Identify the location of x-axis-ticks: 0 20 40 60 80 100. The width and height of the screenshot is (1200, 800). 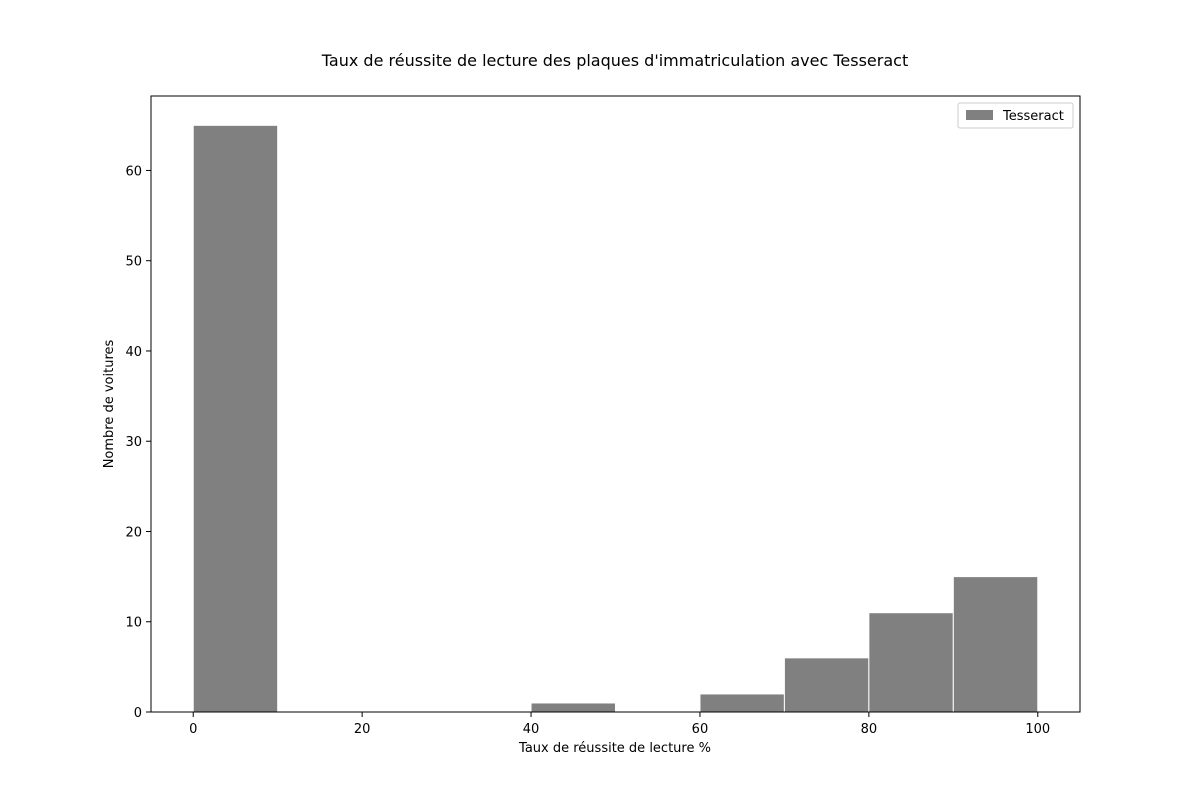
(619, 724).